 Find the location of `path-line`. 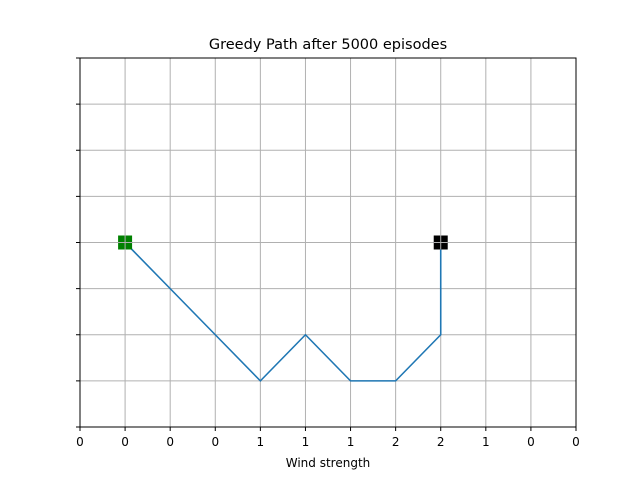

path-line is located at coordinates (283, 311).